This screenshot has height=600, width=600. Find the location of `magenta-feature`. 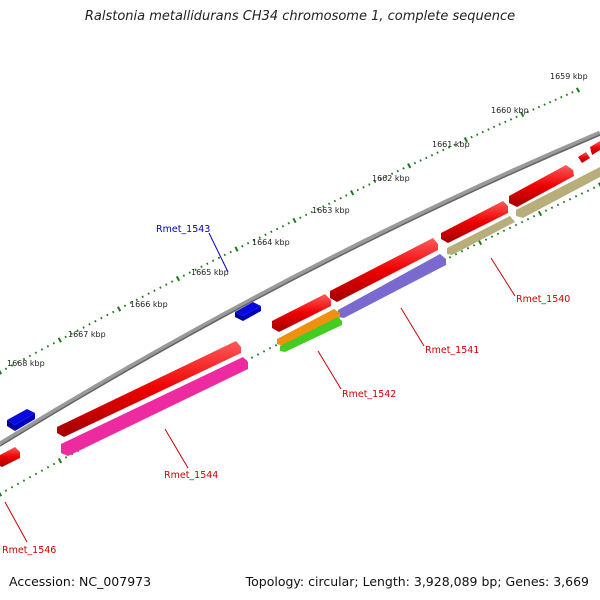

magenta-feature is located at coordinates (154, 406).